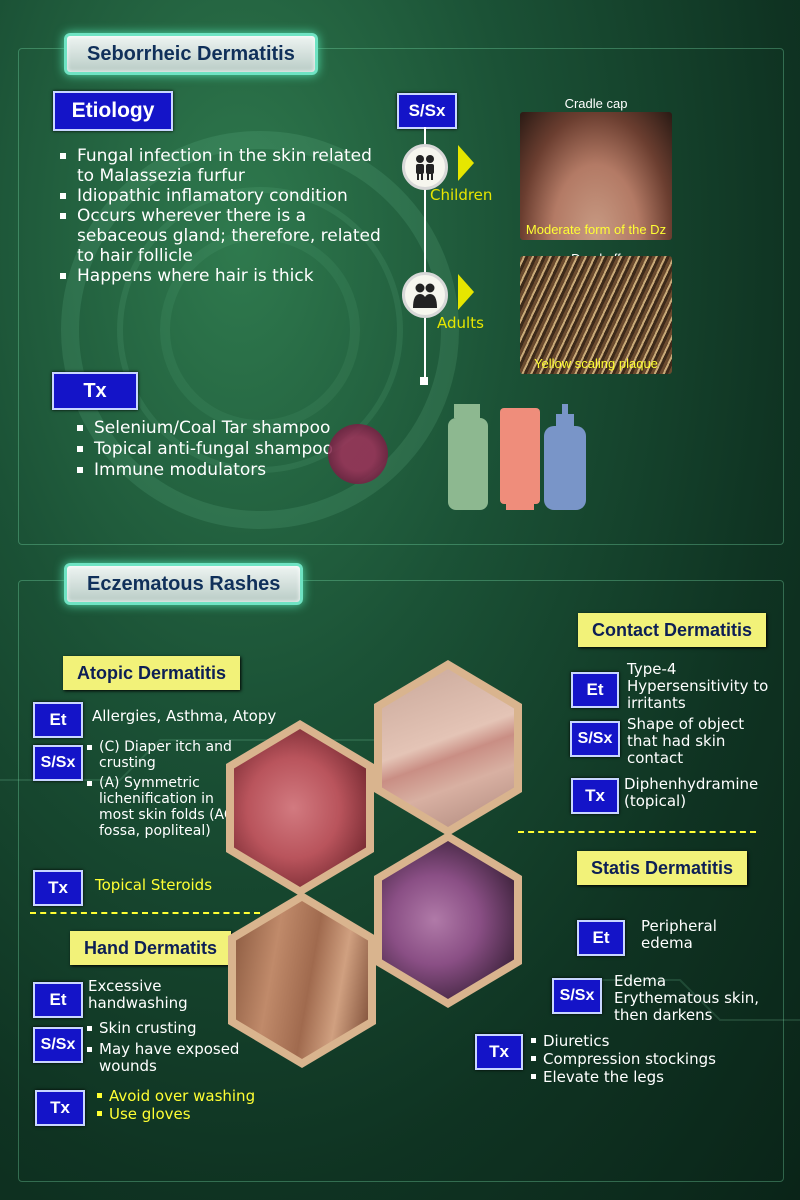  I want to click on statis-ssx-text: Edema Erythematous skin, then darkens, so click(687, 998).